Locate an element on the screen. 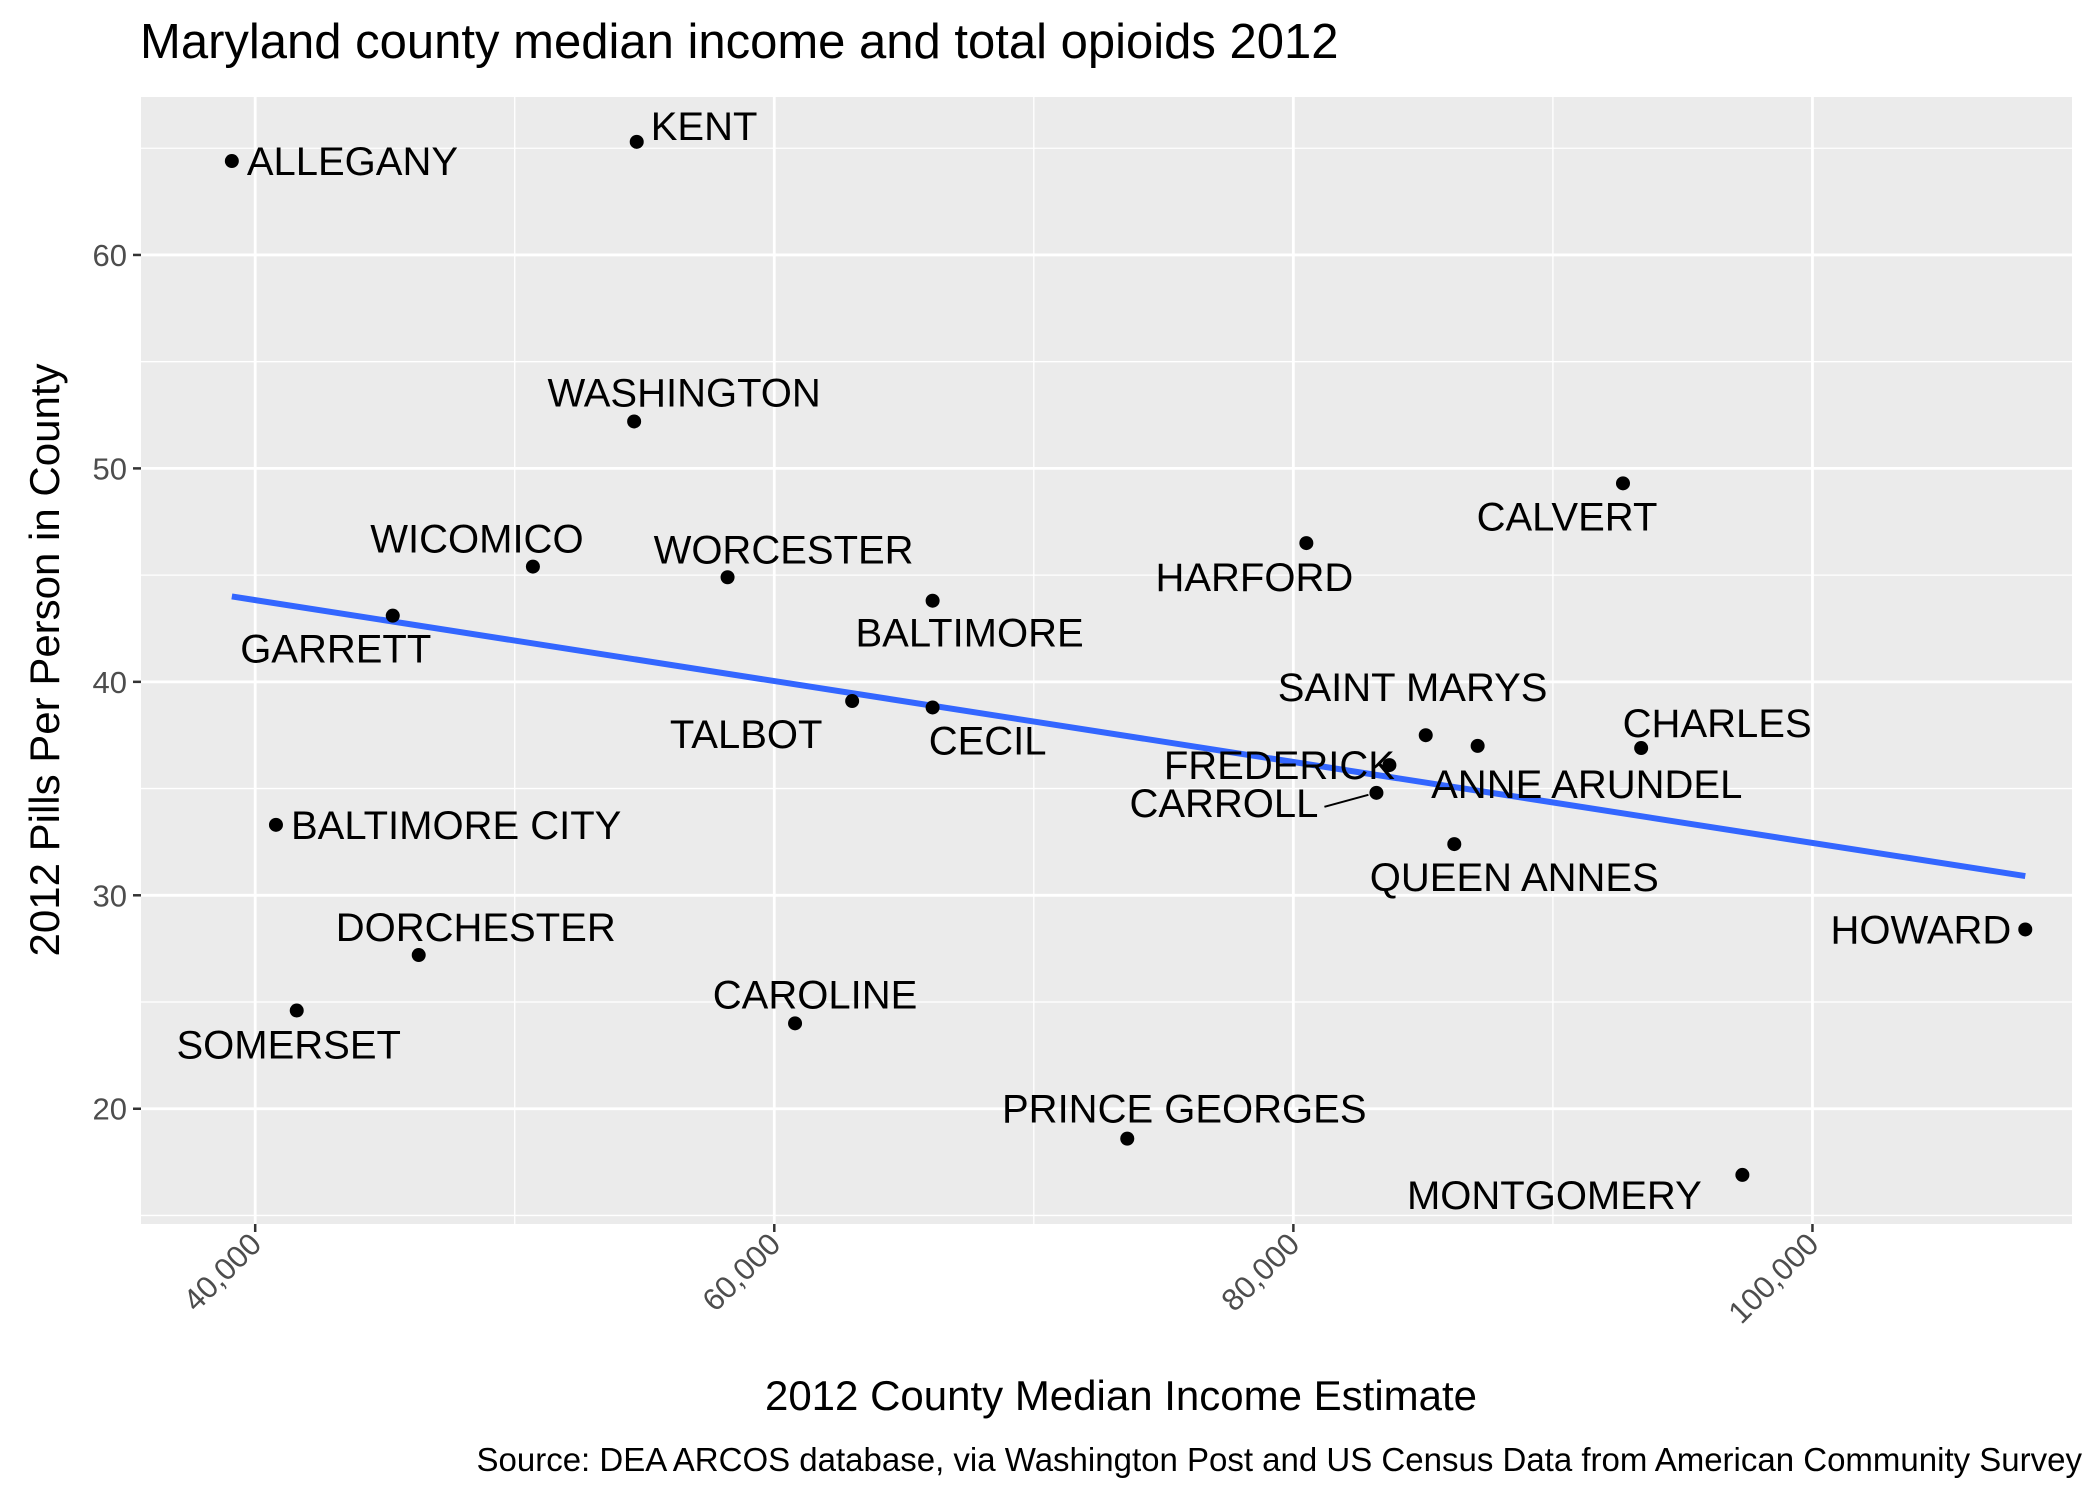 The height and width of the screenshot is (1499, 2100). point-label: SOMERSET is located at coordinates (288, 1046).